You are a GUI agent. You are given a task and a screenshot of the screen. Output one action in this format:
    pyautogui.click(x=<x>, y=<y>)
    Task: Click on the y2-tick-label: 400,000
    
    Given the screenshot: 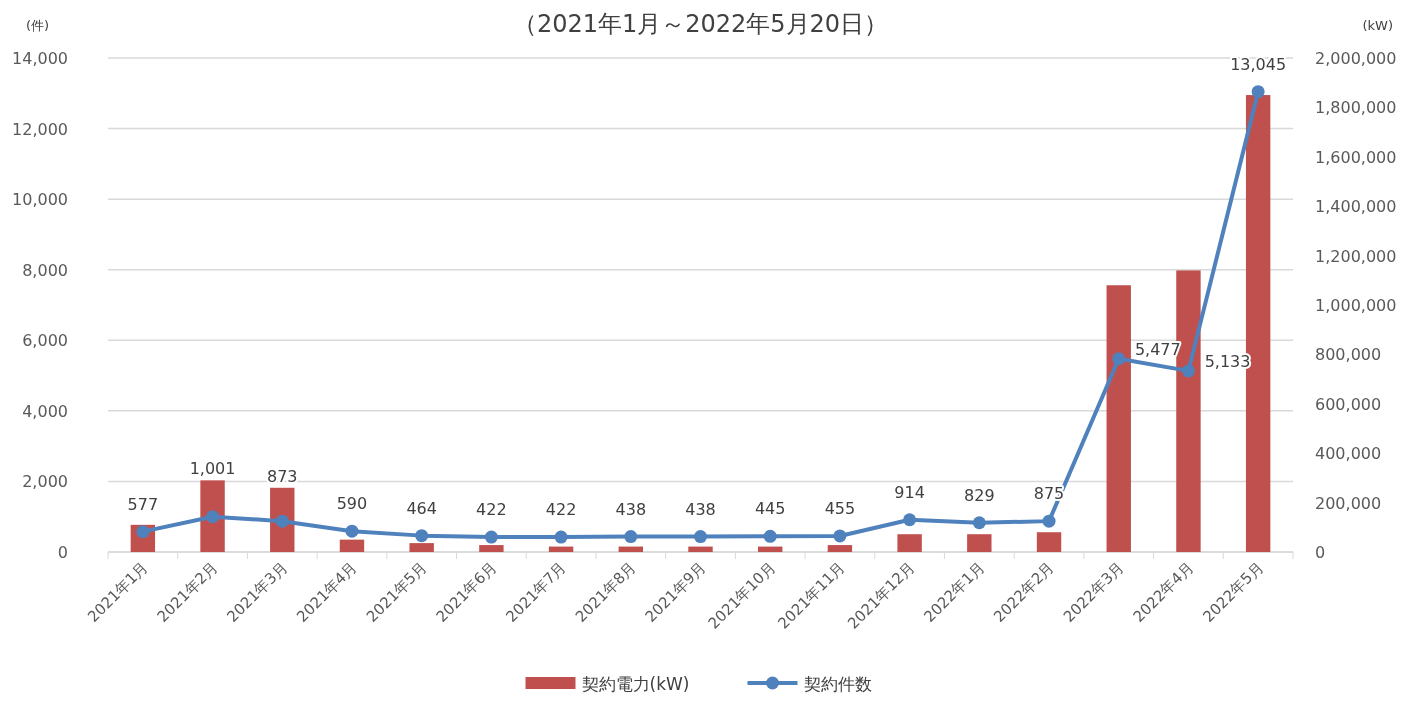 What is the action you would take?
    pyautogui.click(x=1348, y=454)
    